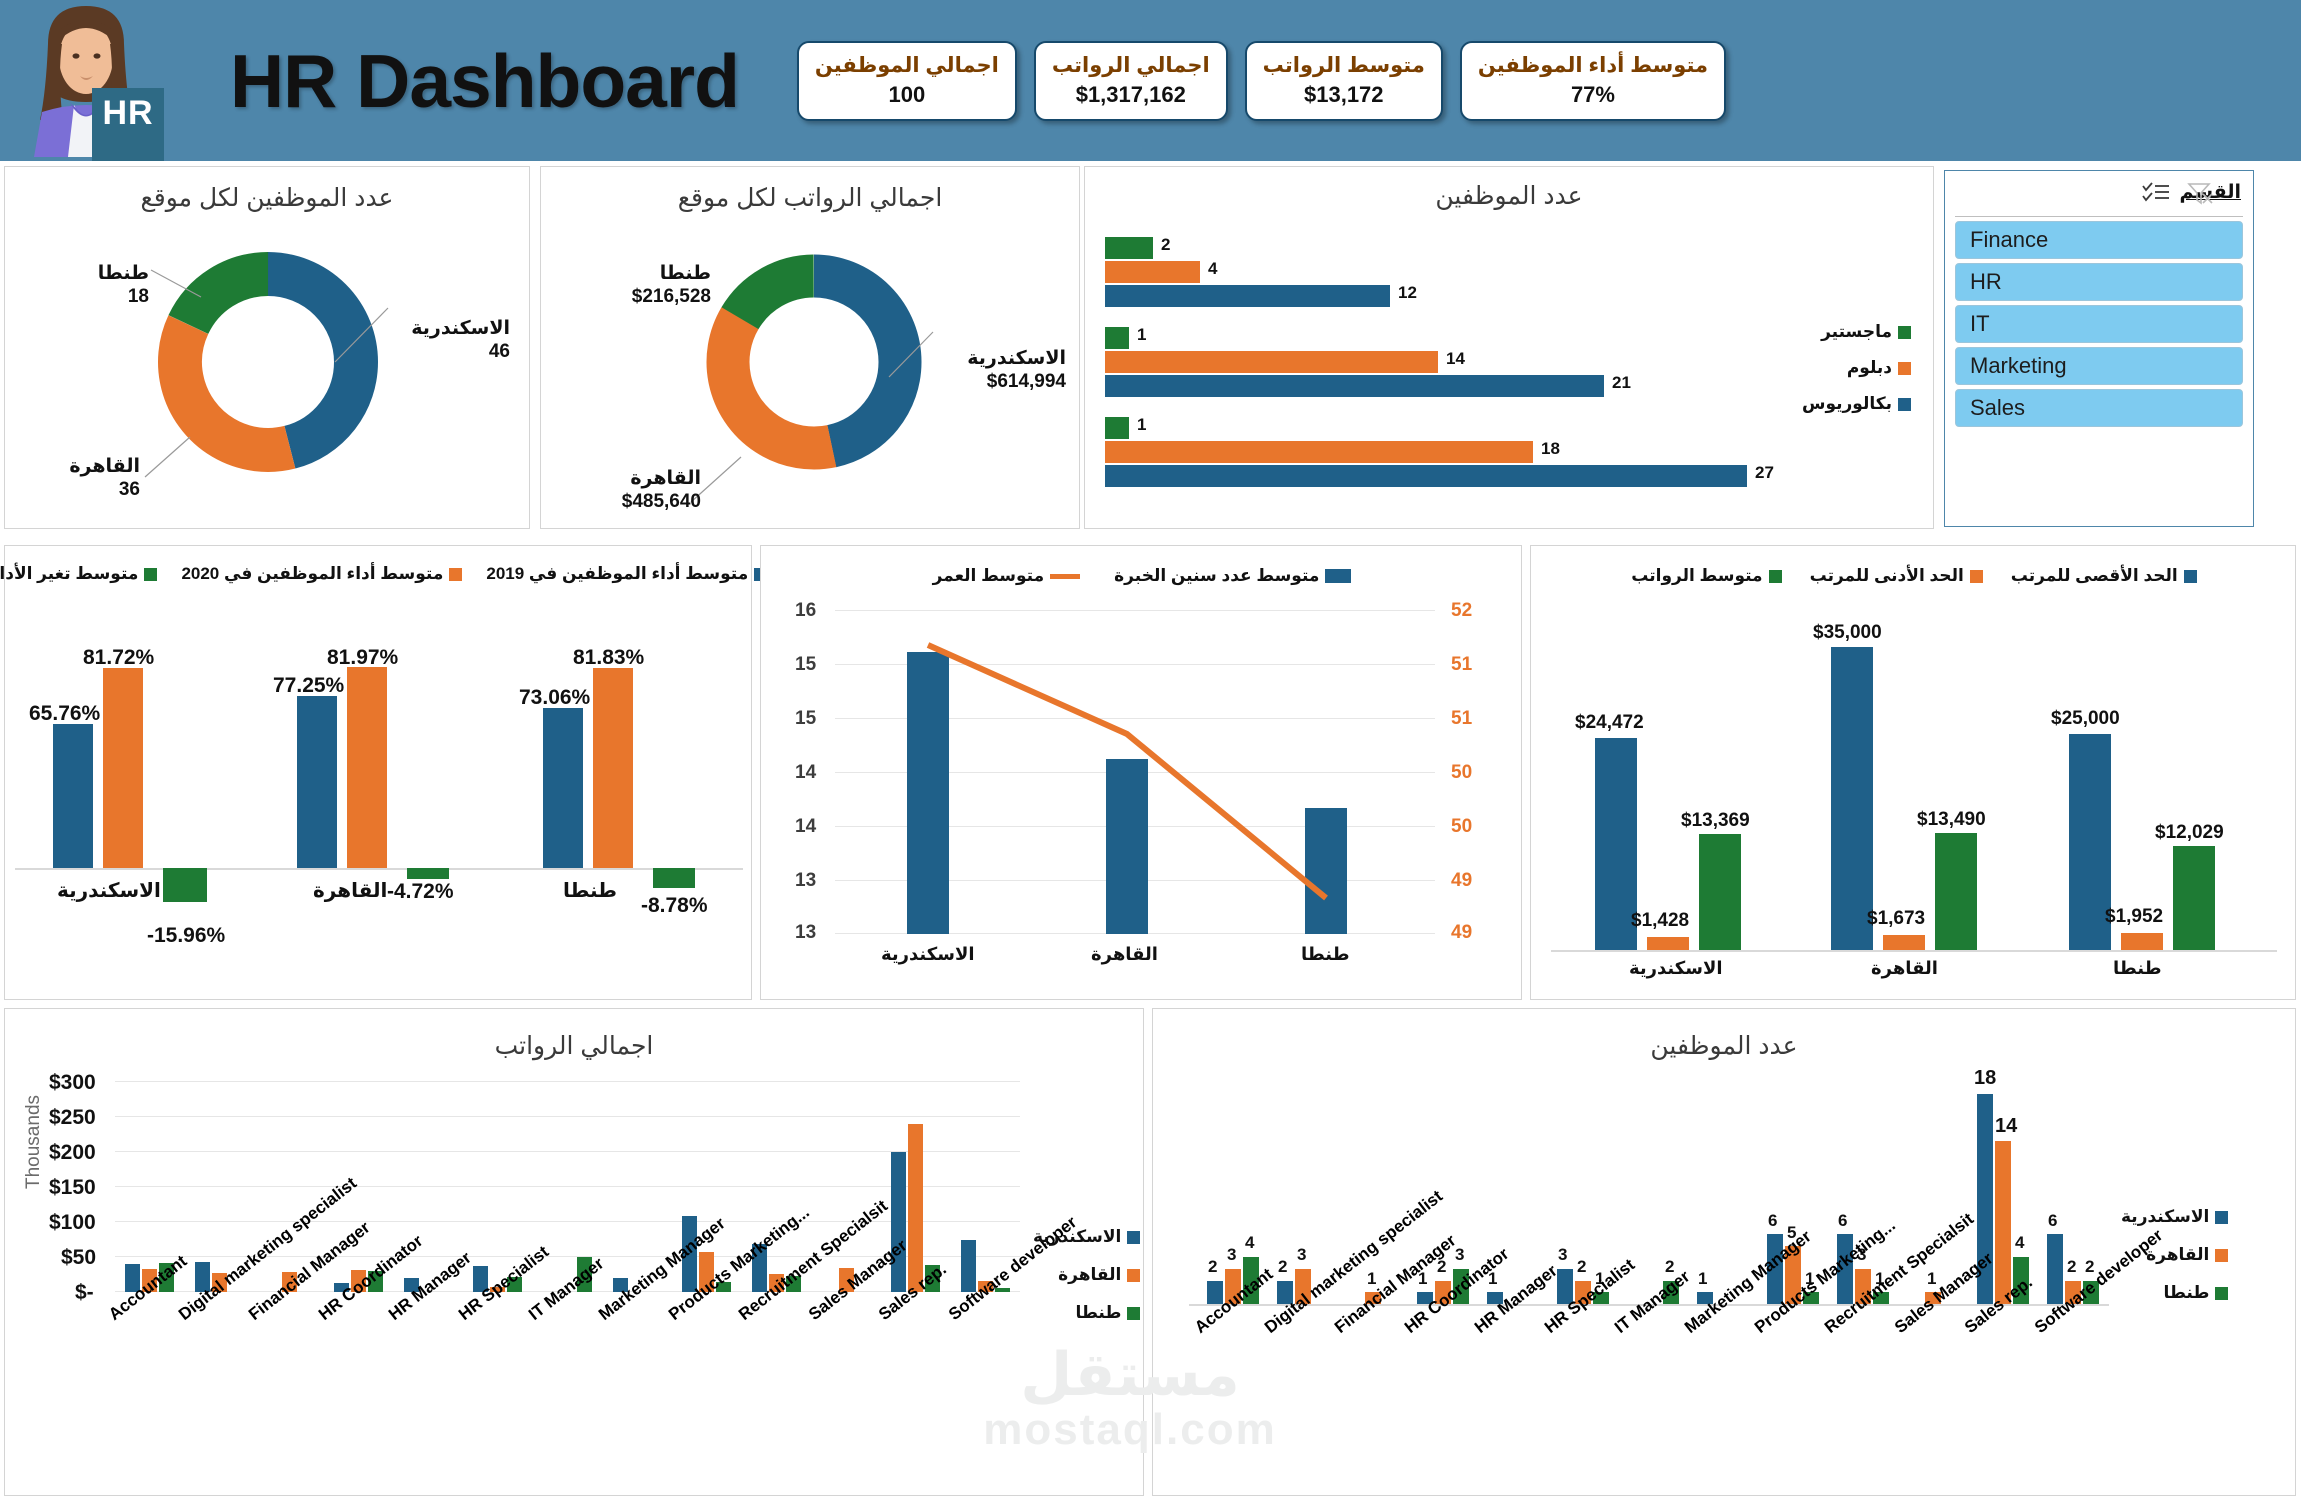  Describe the element at coordinates (72, 1152) in the screenshot. I see `ytick: $200` at that location.